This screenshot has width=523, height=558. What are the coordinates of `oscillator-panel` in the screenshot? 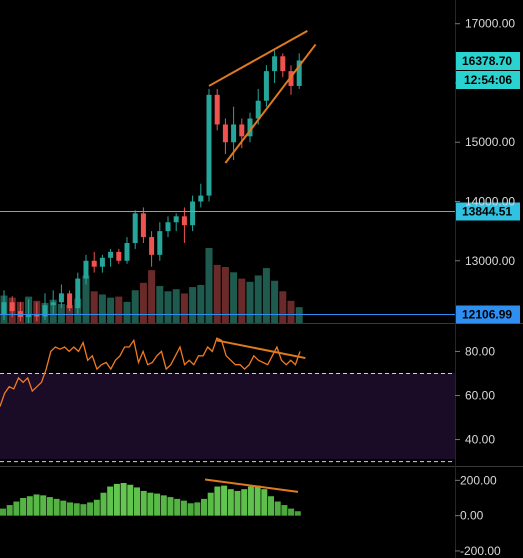 It's located at (150, 497).